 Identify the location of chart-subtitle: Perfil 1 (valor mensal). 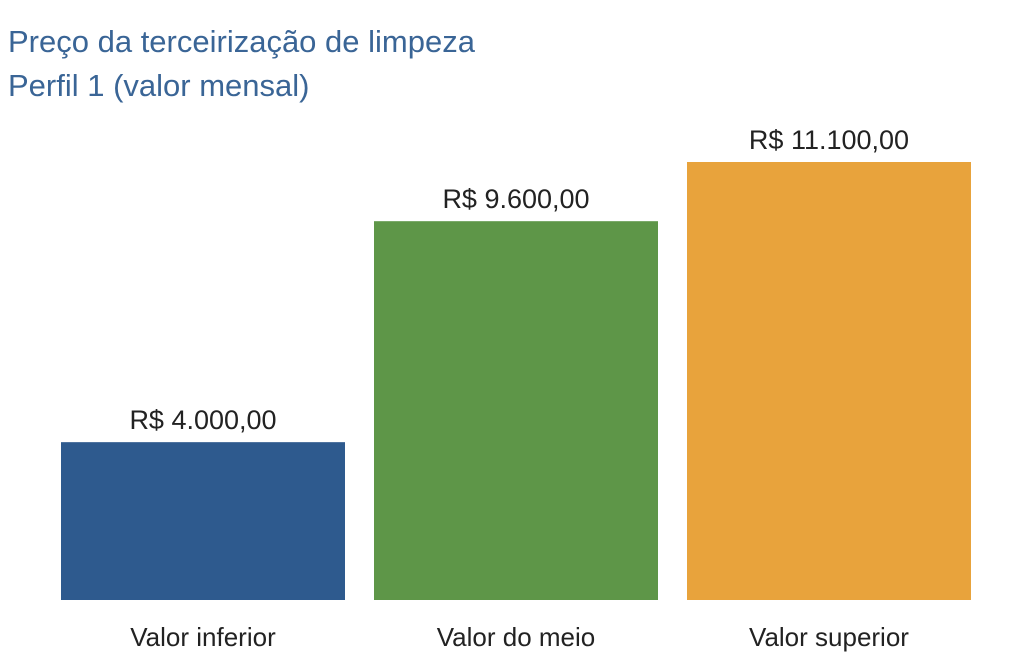
(159, 85).